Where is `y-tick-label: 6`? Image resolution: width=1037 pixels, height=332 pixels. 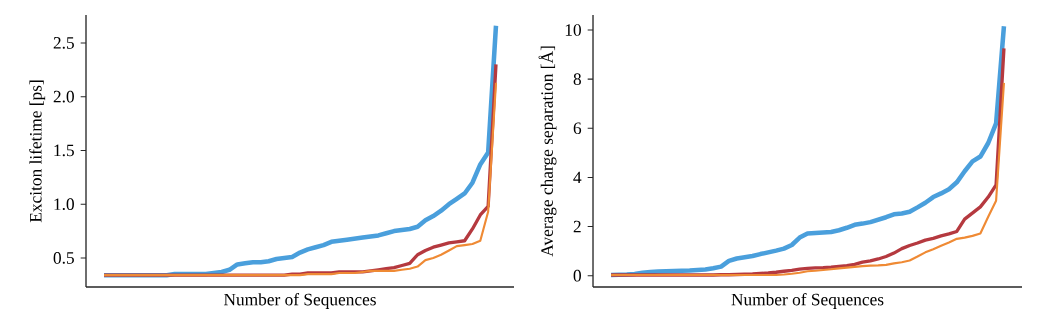
y-tick-label: 6 is located at coordinates (577, 128).